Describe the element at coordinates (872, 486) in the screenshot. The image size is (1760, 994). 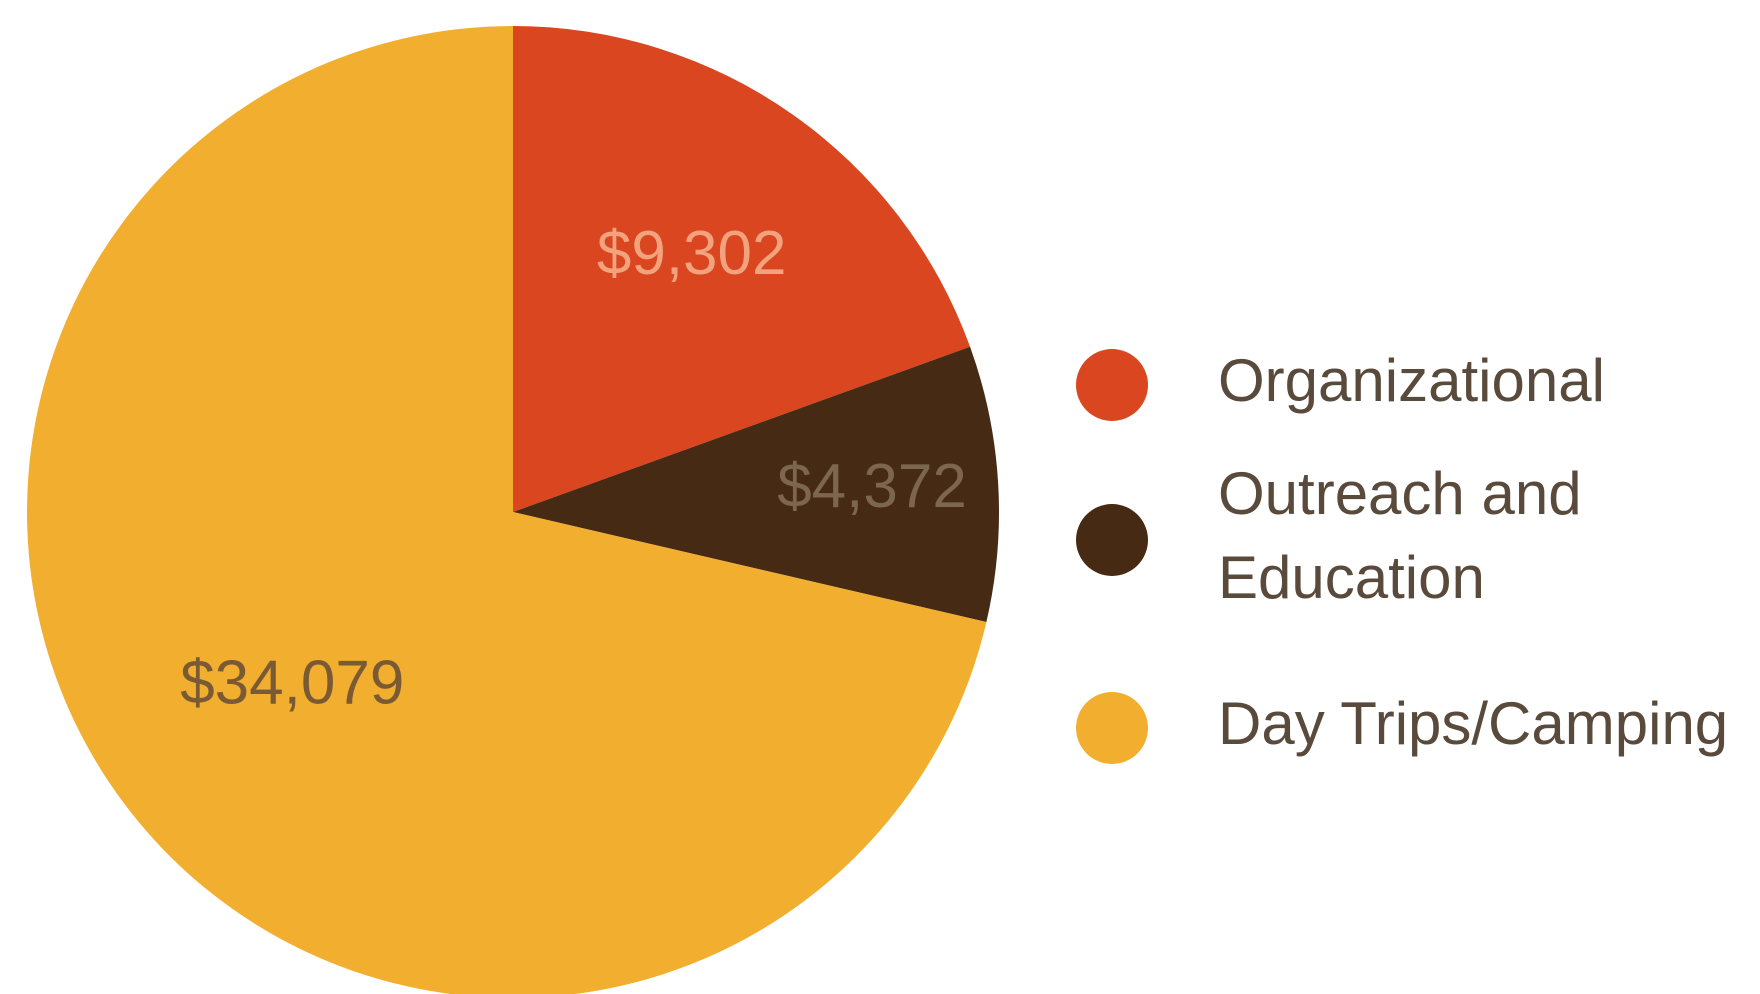
I see `slice-value-label: $4,372` at that location.